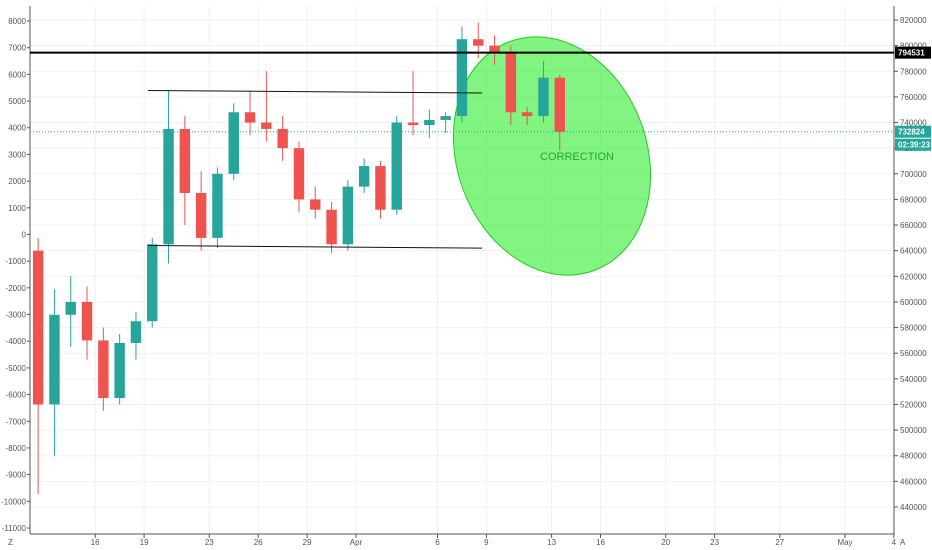 The image size is (932, 550). Describe the element at coordinates (913, 404) in the screenshot. I see `right-tick-label: 520000` at that location.